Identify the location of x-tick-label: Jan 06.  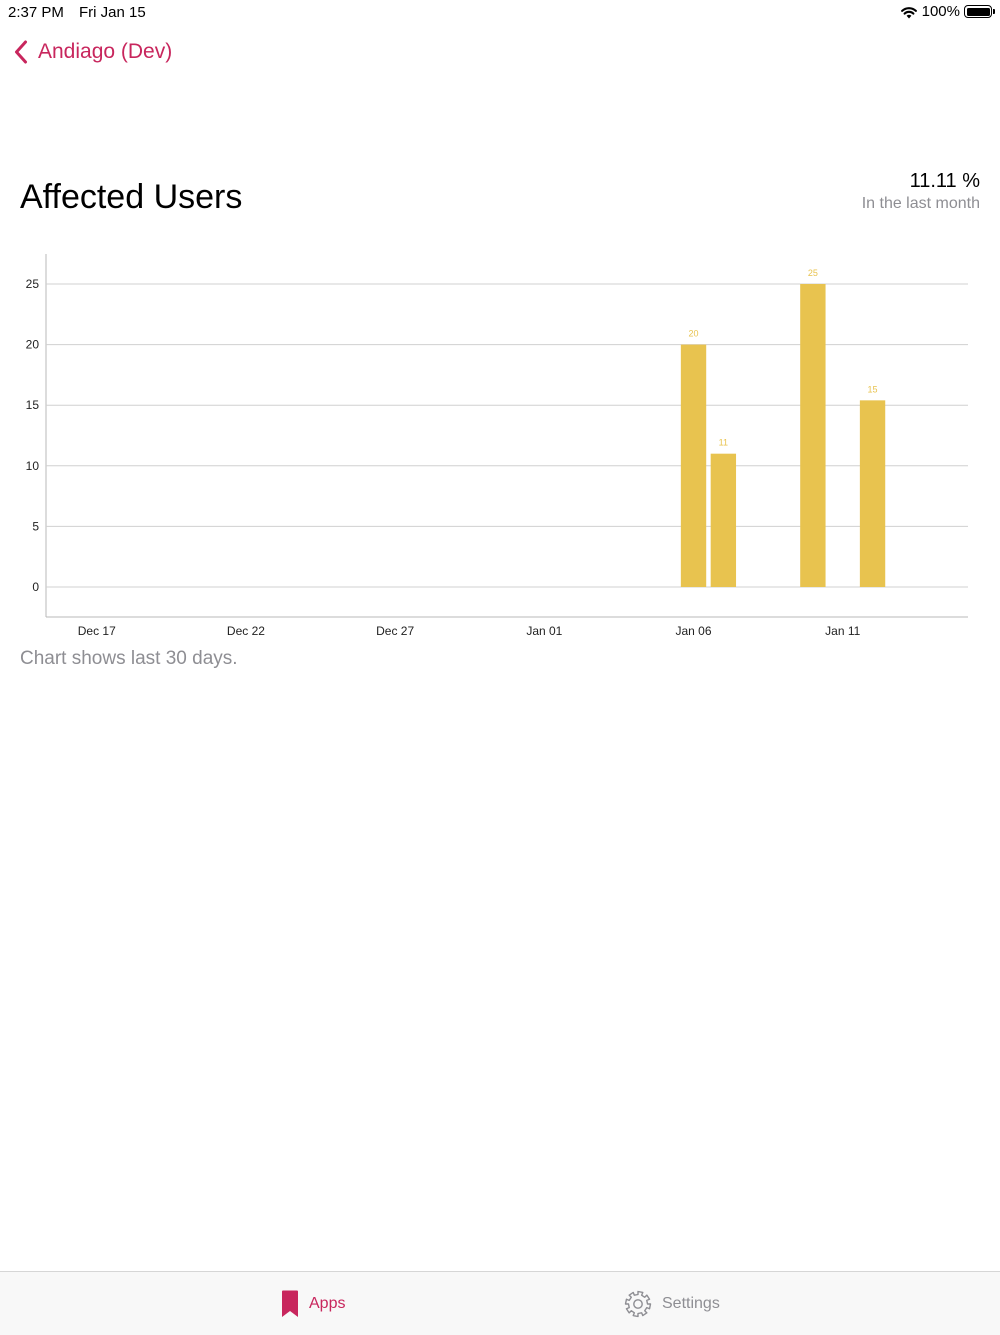
(694, 631).